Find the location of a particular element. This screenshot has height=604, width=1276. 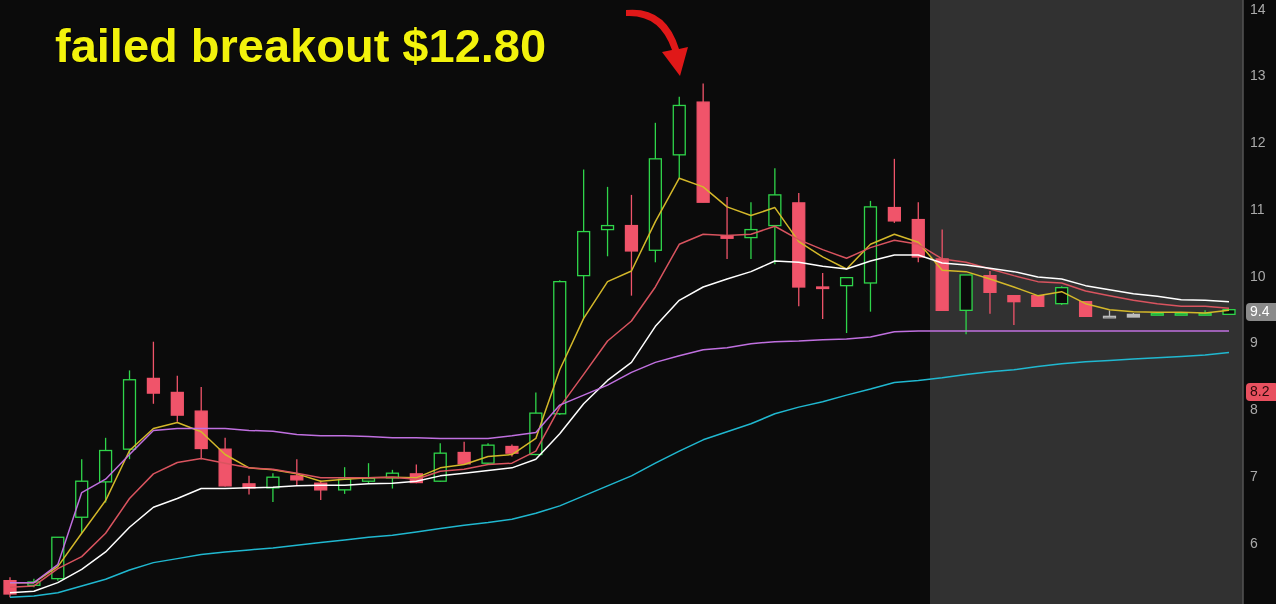

y-tick-label: 13 is located at coordinates (1258, 75).